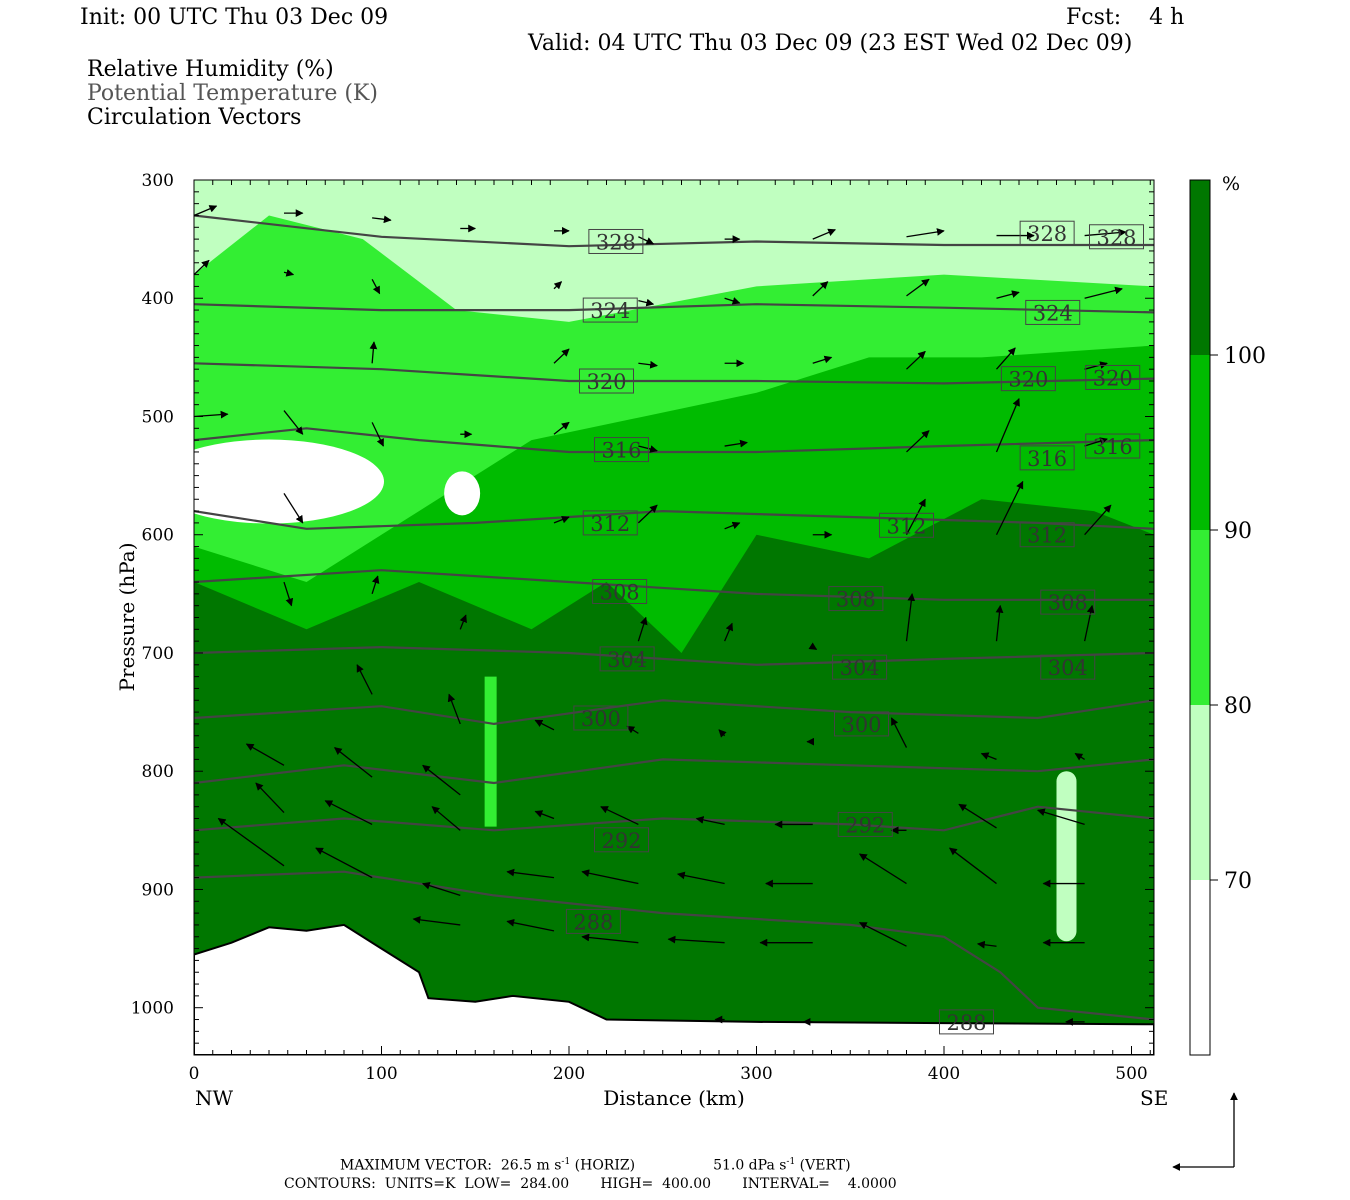 Image resolution: width=1350 pixels, height=1200 pixels. Describe the element at coordinates (158, 890) in the screenshot. I see `y-tick-label: 900` at that location.